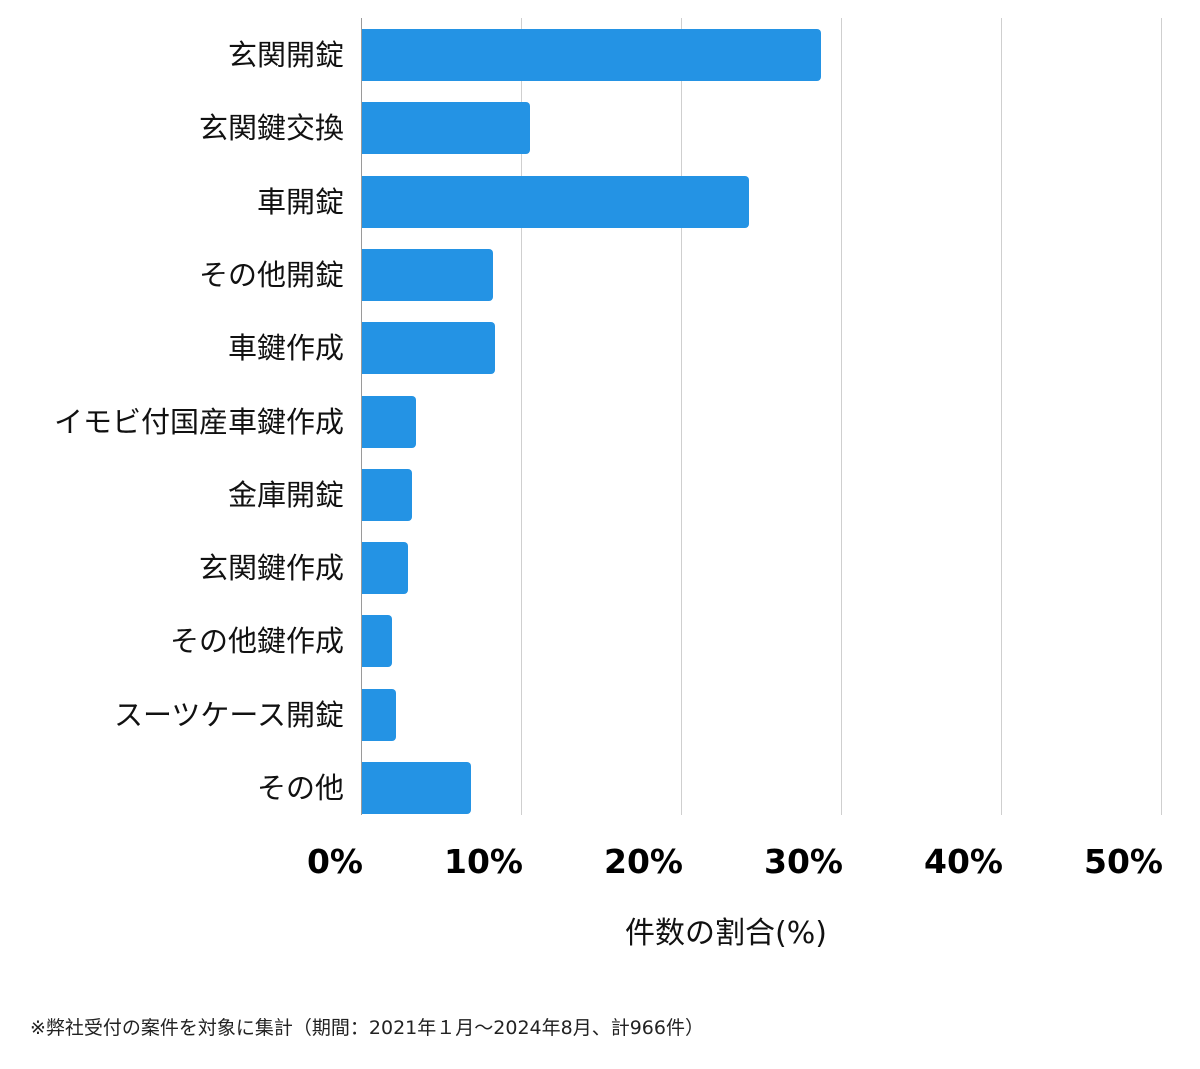  Describe the element at coordinates (271, 568) in the screenshot. I see `category-label: 玄関鍵作成` at that location.